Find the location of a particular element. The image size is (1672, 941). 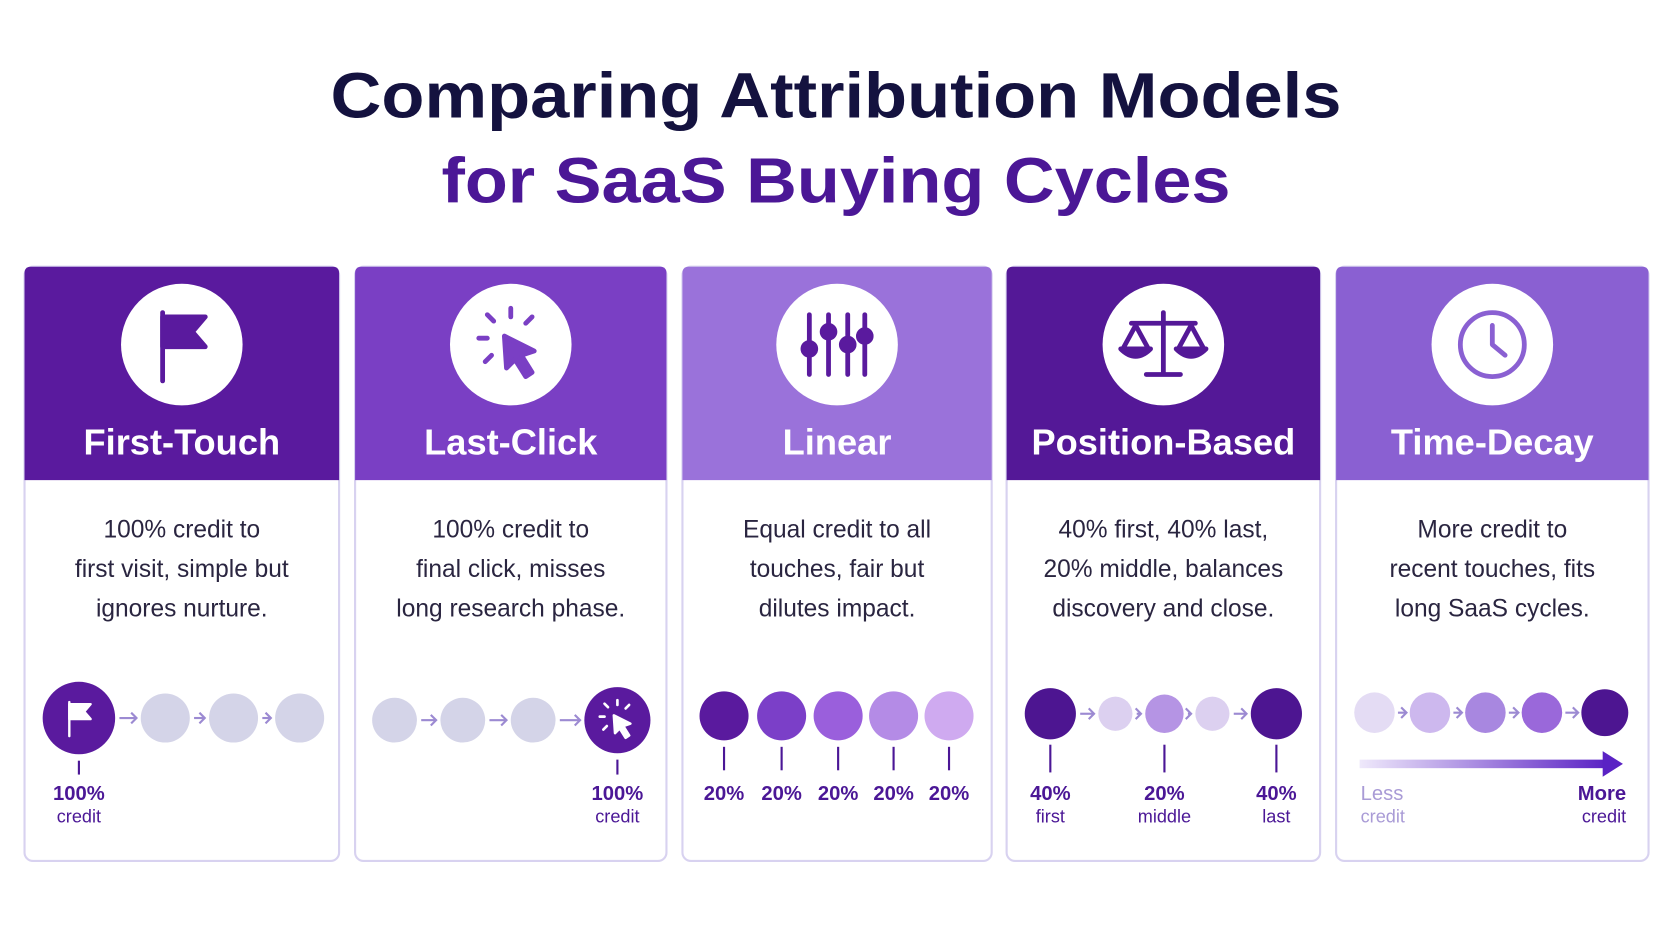

card-description: 20% middle, balances is located at coordinates (1163, 569).